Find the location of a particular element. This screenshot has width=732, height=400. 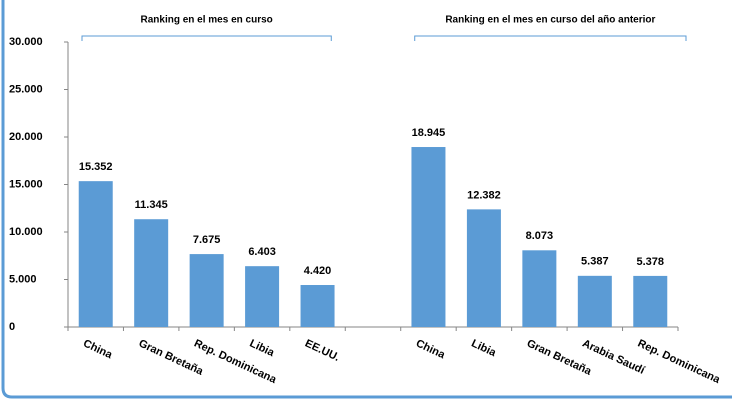

group-label: Ranking en el mes en curso is located at coordinates (207, 20).